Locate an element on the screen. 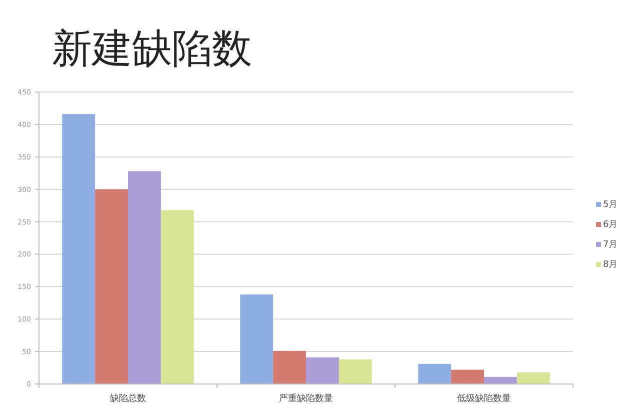 This screenshot has width=629, height=409. x-tick-label: 低级缺陷数量 is located at coordinates (484, 399).